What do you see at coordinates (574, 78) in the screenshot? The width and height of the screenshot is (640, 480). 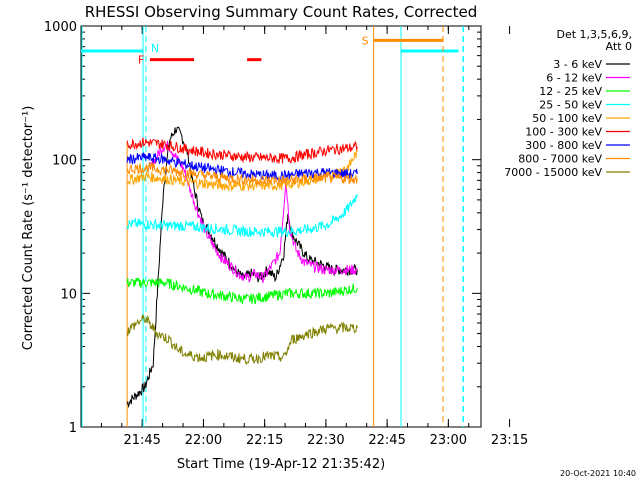 I see `legend-entry-label: 6 - 12 keV` at bounding box center [574, 78].